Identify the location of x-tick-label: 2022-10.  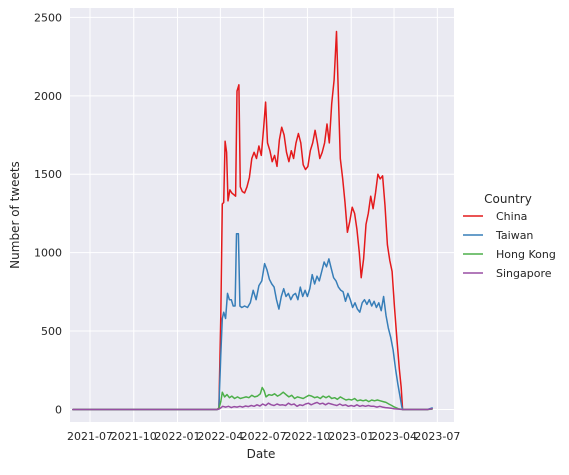
(307, 436).